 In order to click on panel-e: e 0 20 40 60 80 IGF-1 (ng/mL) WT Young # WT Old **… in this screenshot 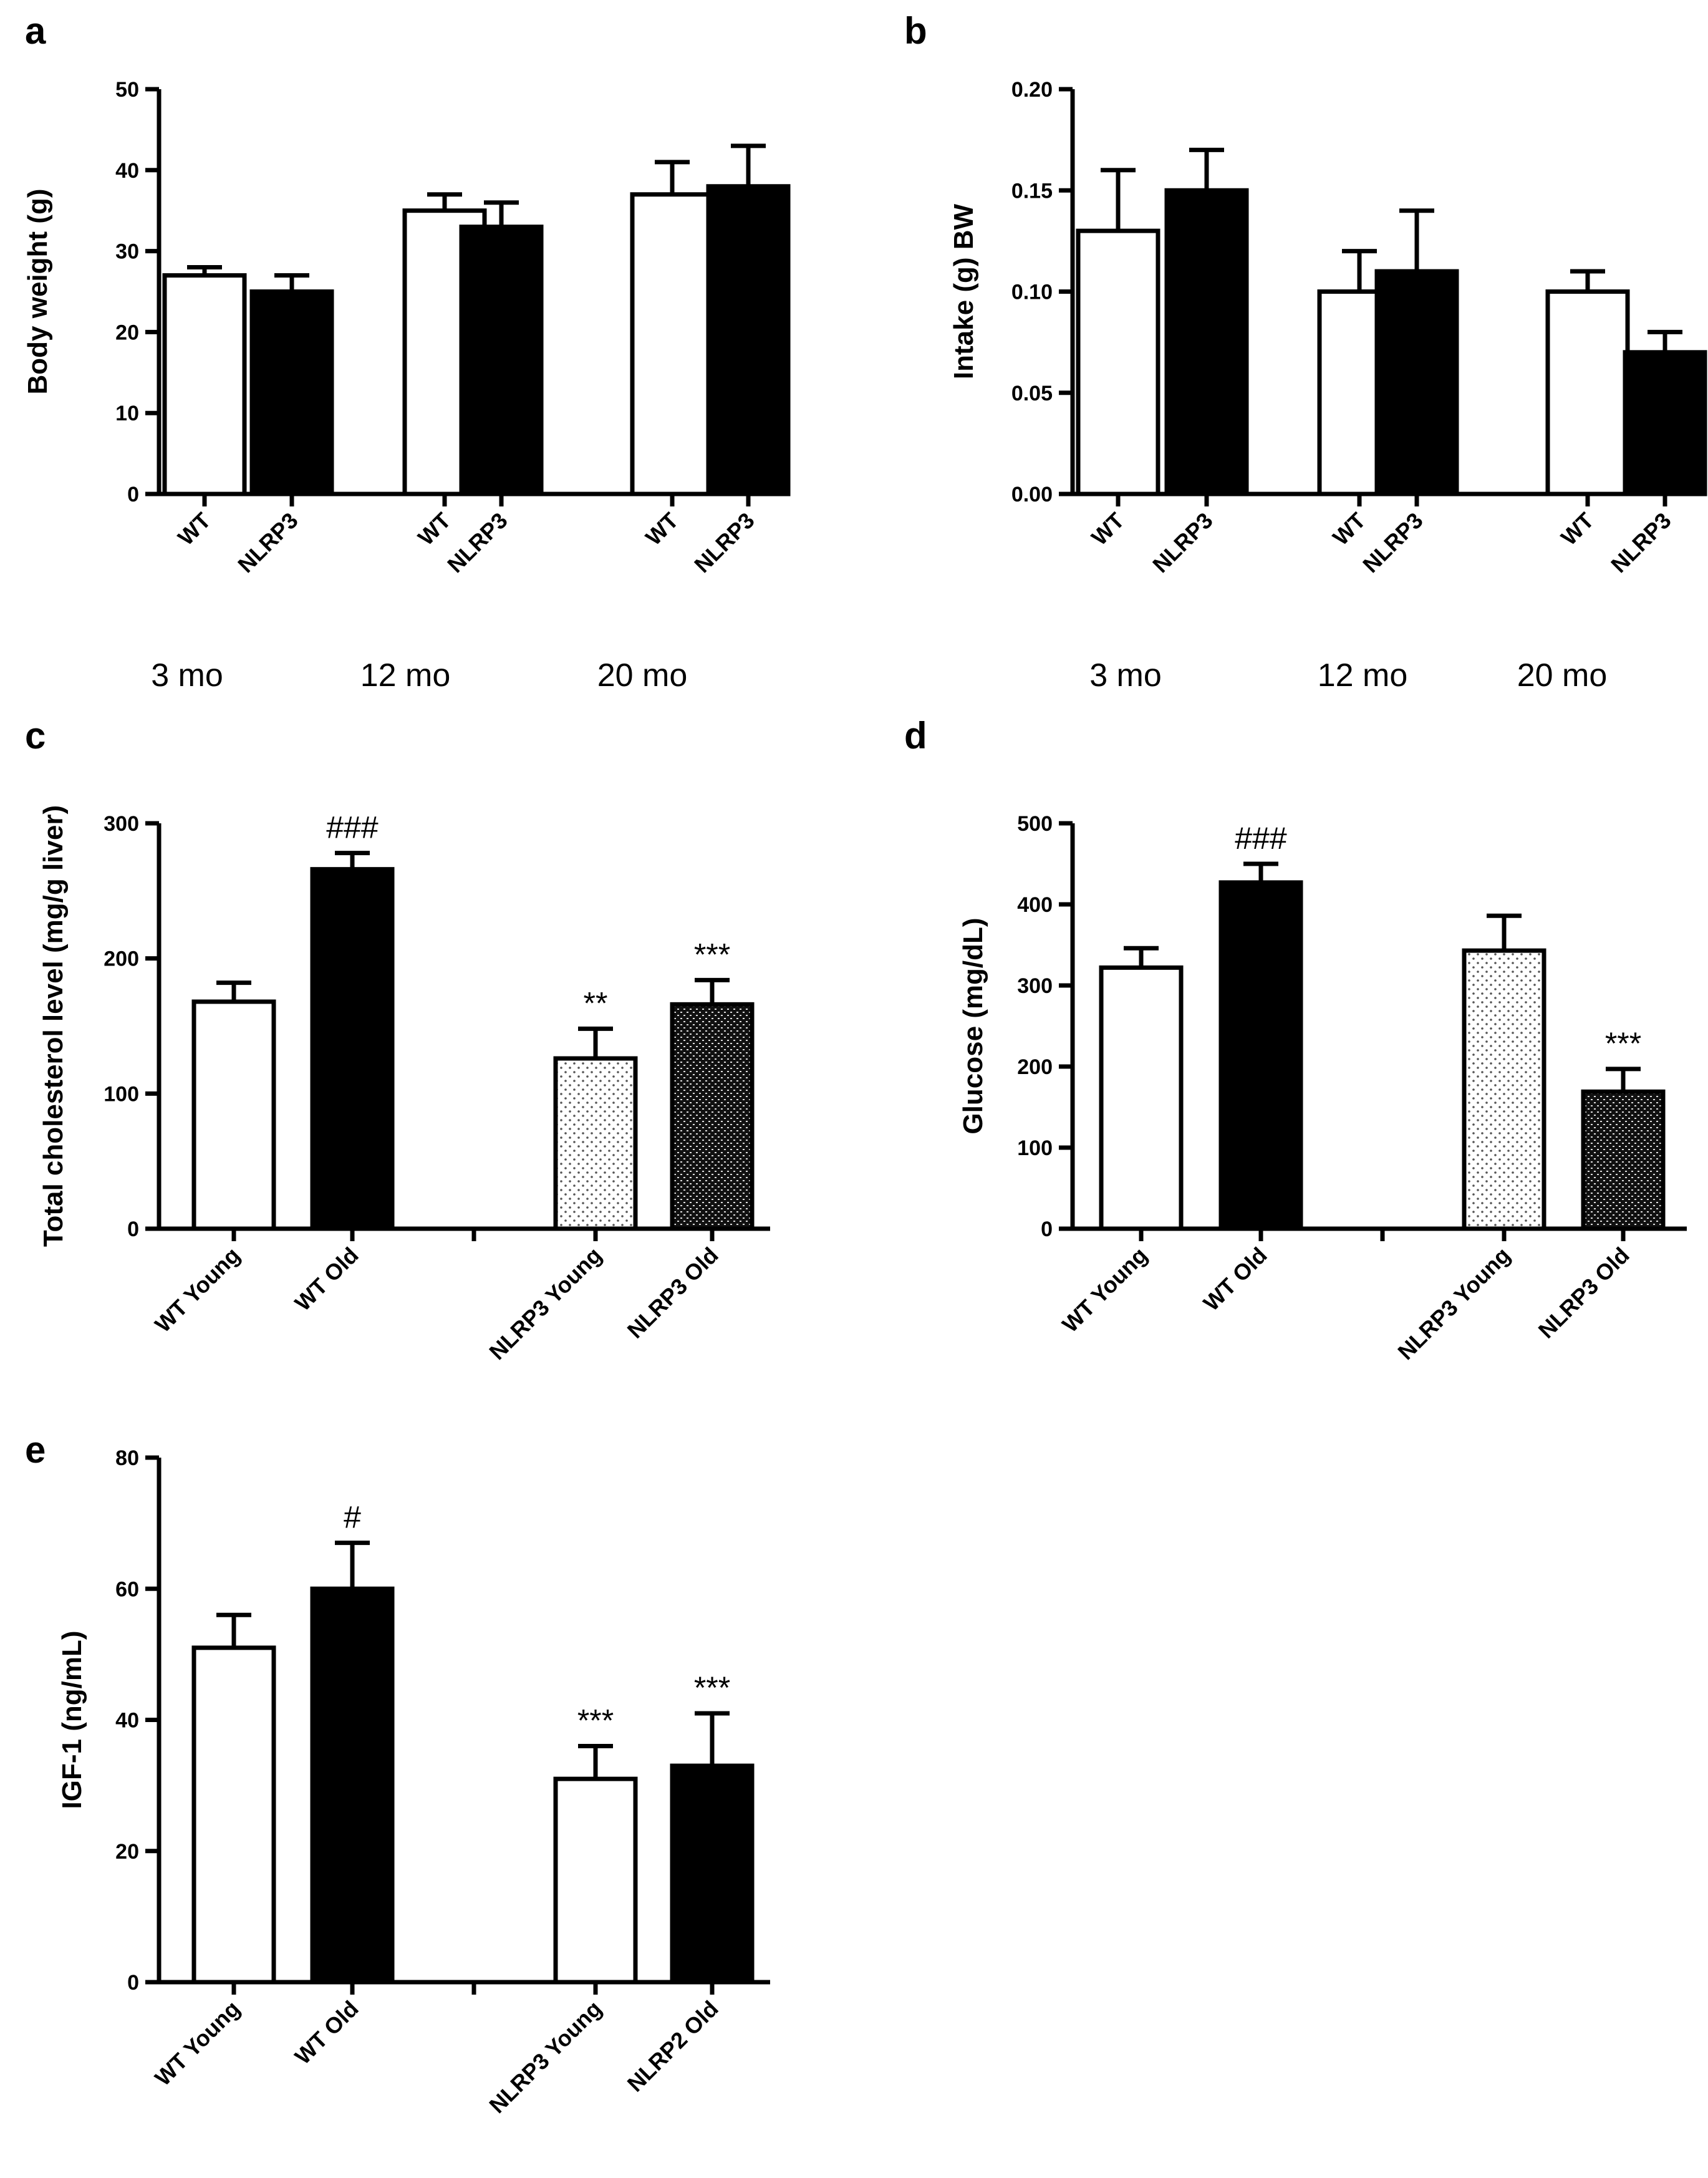, I will do `click(397, 1774)`.